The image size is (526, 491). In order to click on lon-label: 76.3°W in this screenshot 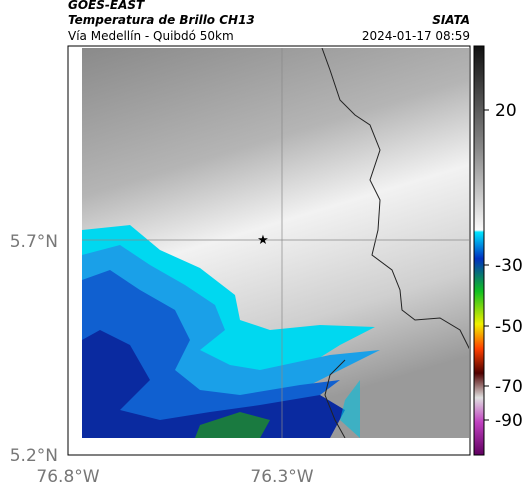, I will do `click(281, 477)`.